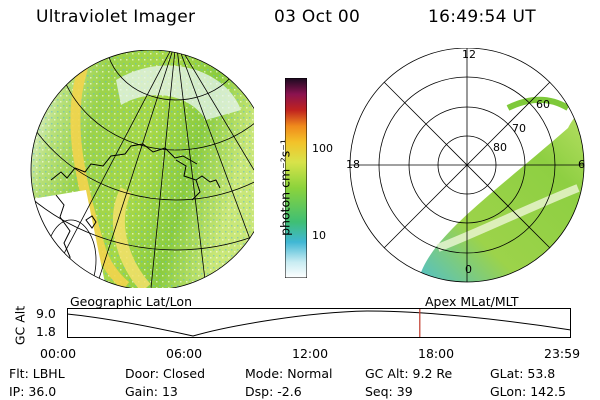 Image resolution: width=600 pixels, height=400 pixels. What do you see at coordinates (296, 178) in the screenshot?
I see `intensity-colorbar` at bounding box center [296, 178].